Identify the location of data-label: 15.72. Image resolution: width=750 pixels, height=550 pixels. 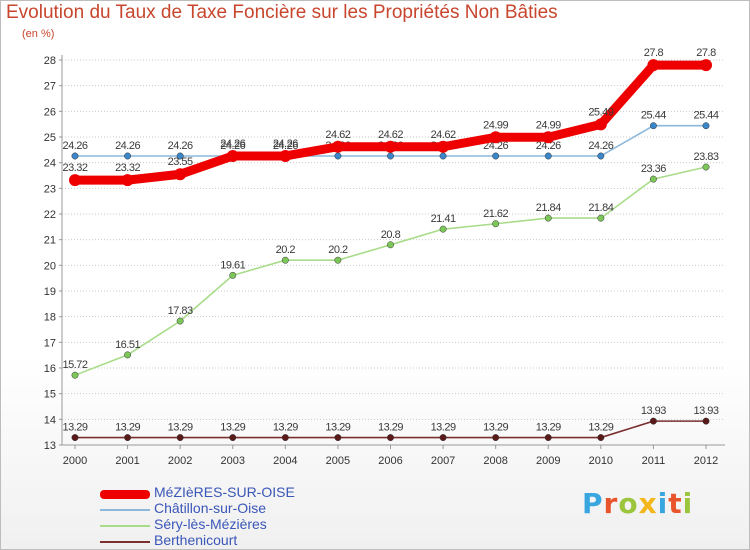
(74, 365).